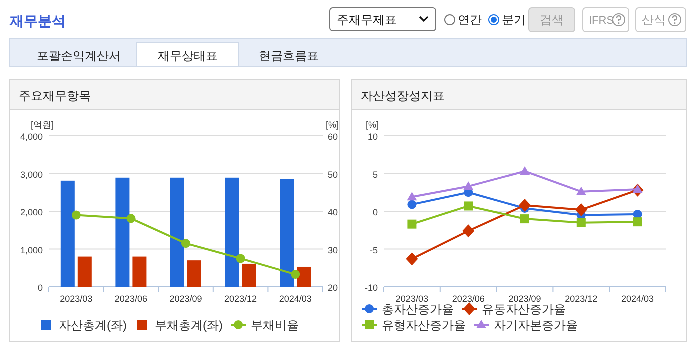  I want to click on legend-label: 유형자산증가율, so click(424, 325).